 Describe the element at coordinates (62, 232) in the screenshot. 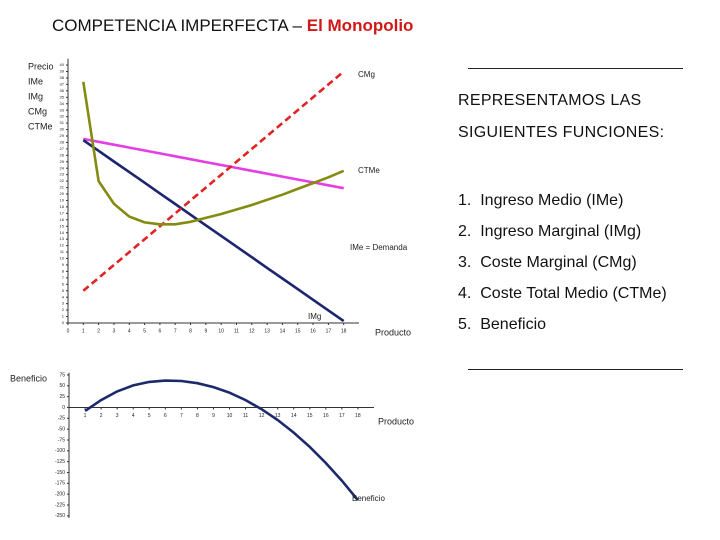

I see `y-tick-label: 14` at that location.